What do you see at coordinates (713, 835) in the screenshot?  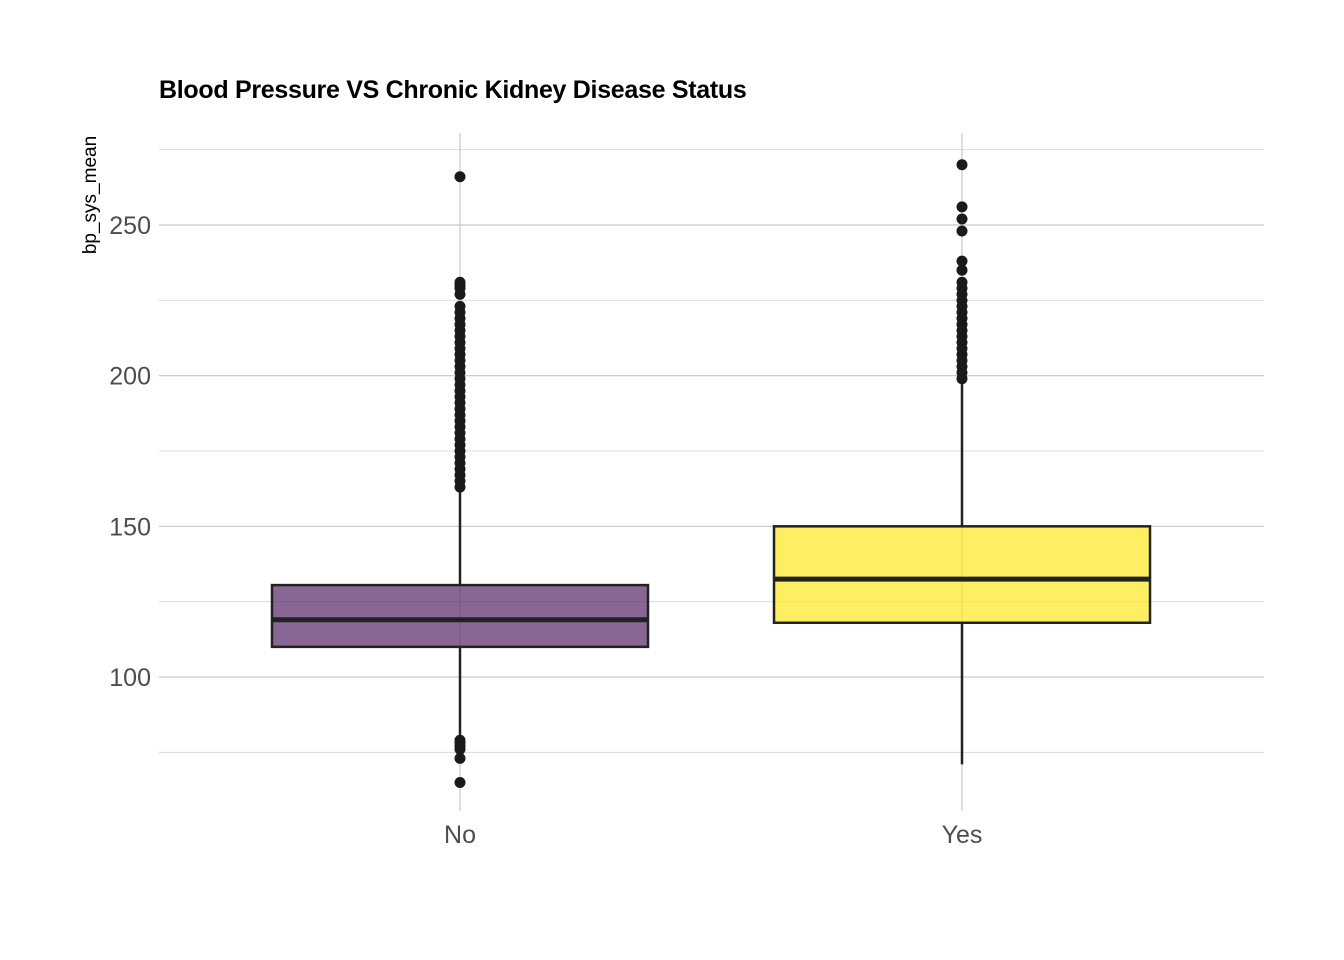 I see `x-axis-ticks: No Yes` at bounding box center [713, 835].